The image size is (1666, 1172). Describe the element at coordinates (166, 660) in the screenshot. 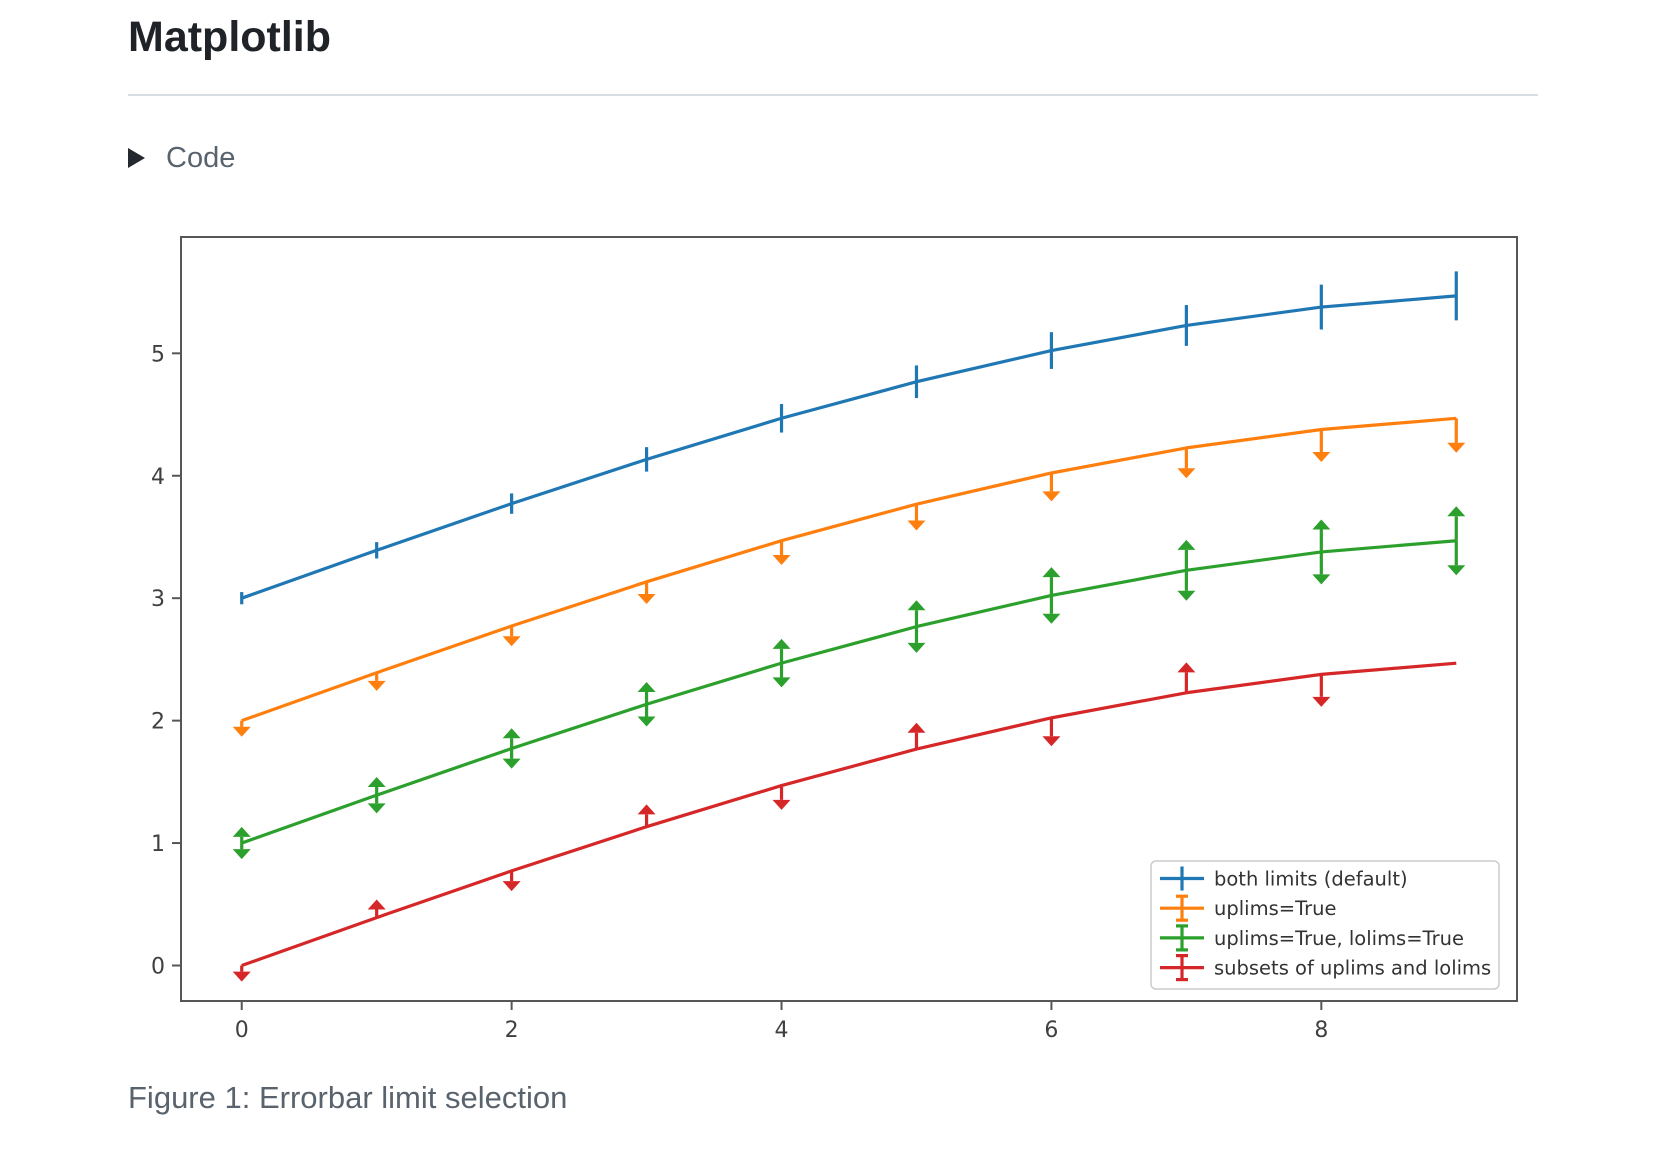

I see `y-axis: 0 1 2 3 4 5` at that location.